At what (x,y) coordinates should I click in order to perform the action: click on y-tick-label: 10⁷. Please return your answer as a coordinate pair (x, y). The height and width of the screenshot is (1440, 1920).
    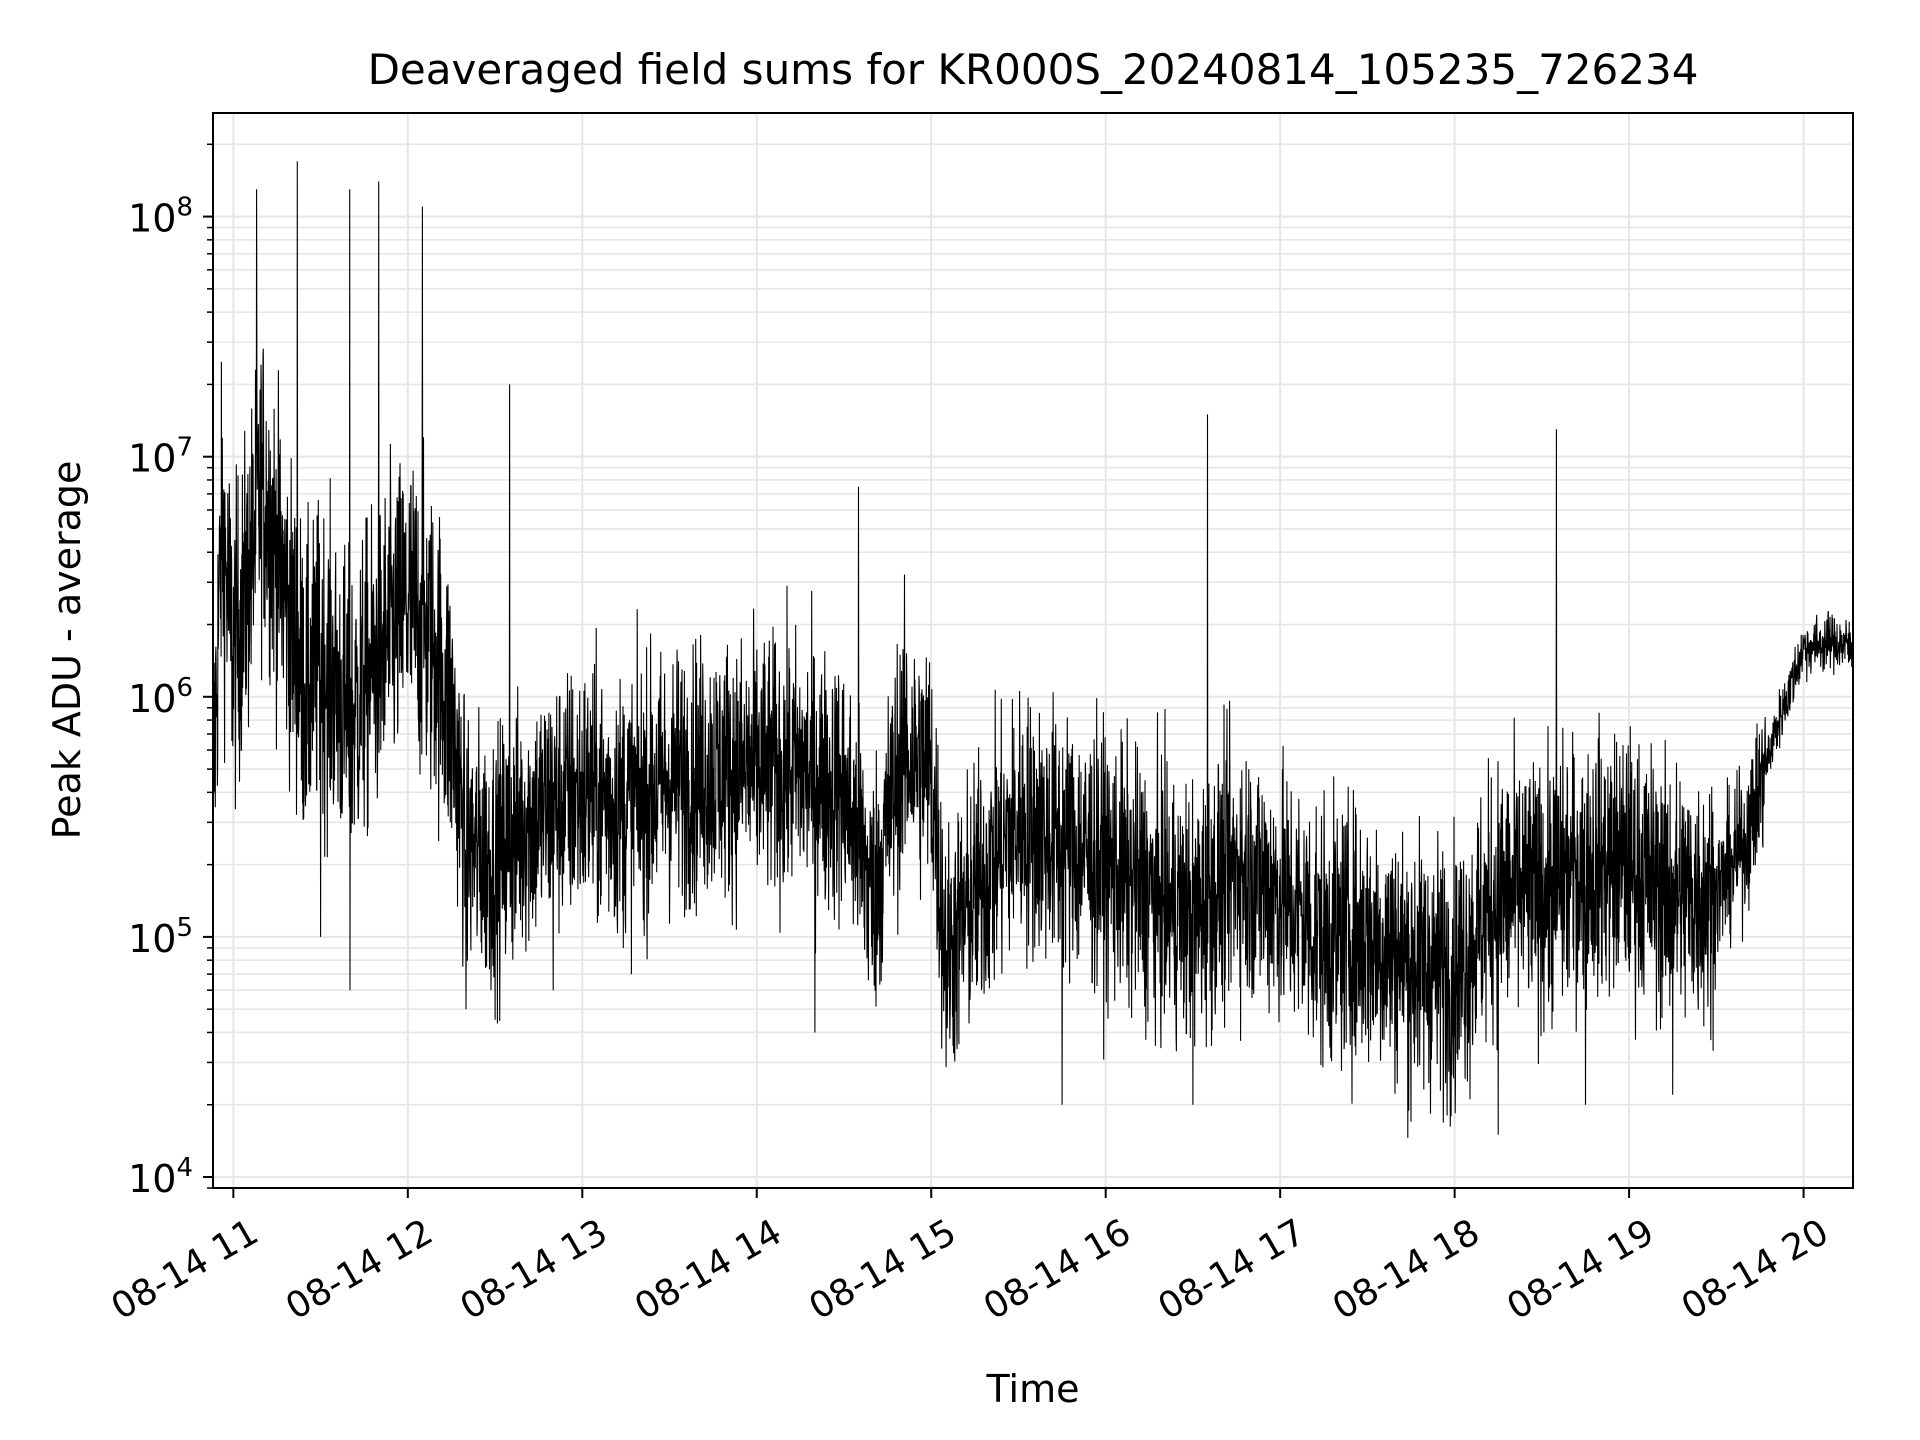
    Looking at the image, I should click on (160, 457).